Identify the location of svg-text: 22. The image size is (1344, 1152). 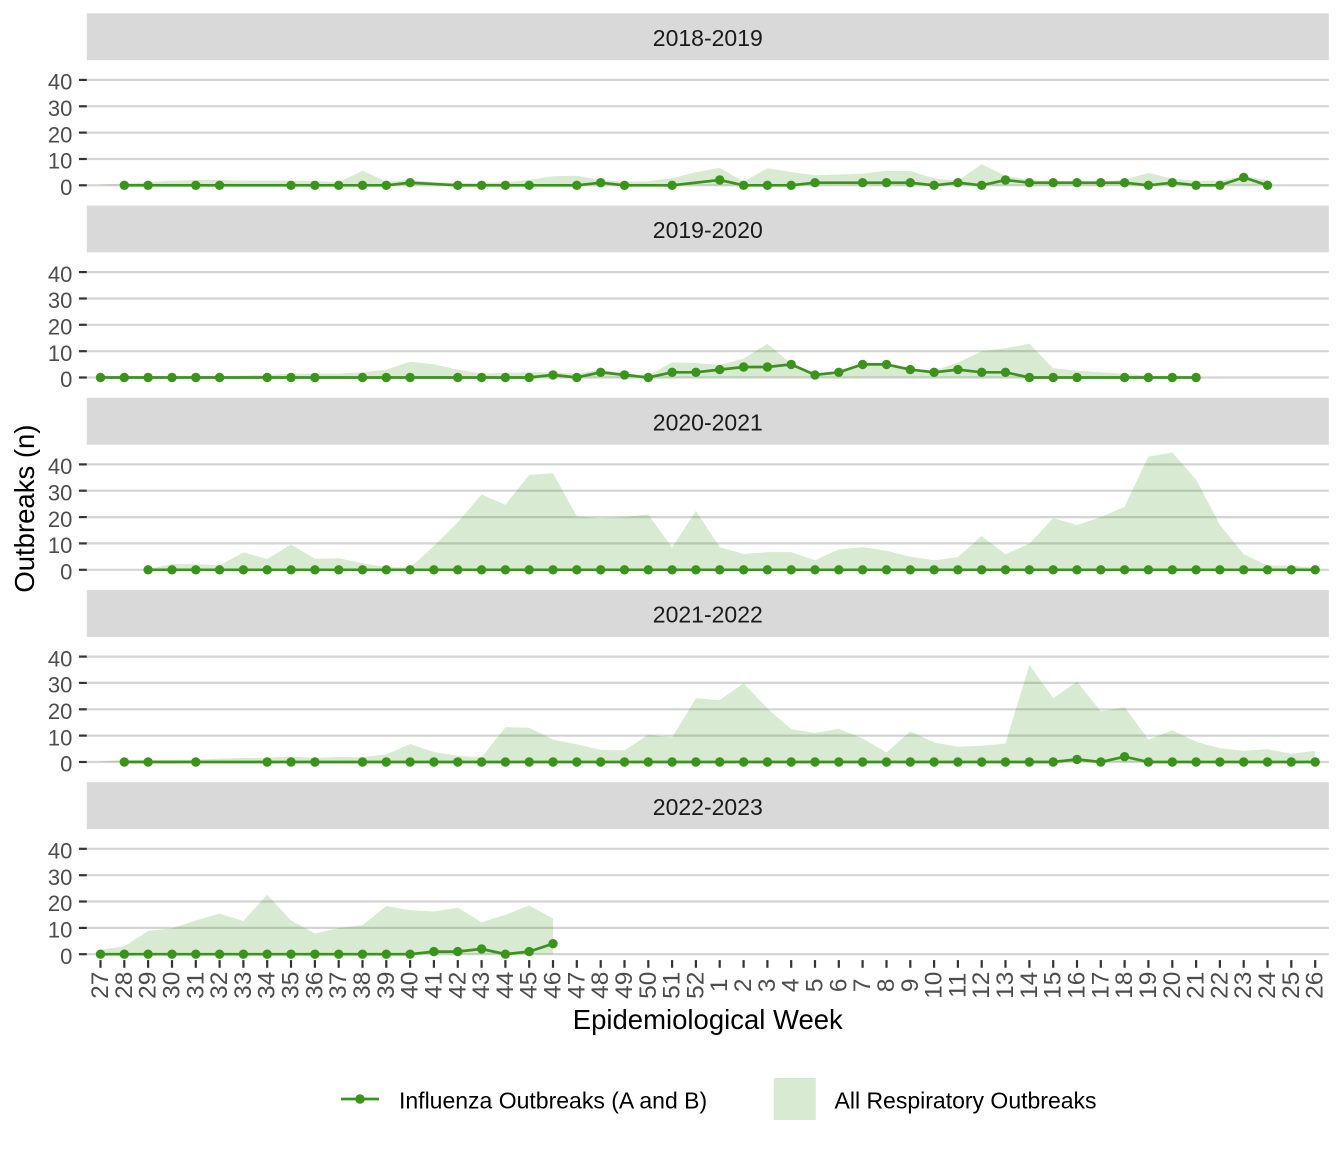
(1219, 985).